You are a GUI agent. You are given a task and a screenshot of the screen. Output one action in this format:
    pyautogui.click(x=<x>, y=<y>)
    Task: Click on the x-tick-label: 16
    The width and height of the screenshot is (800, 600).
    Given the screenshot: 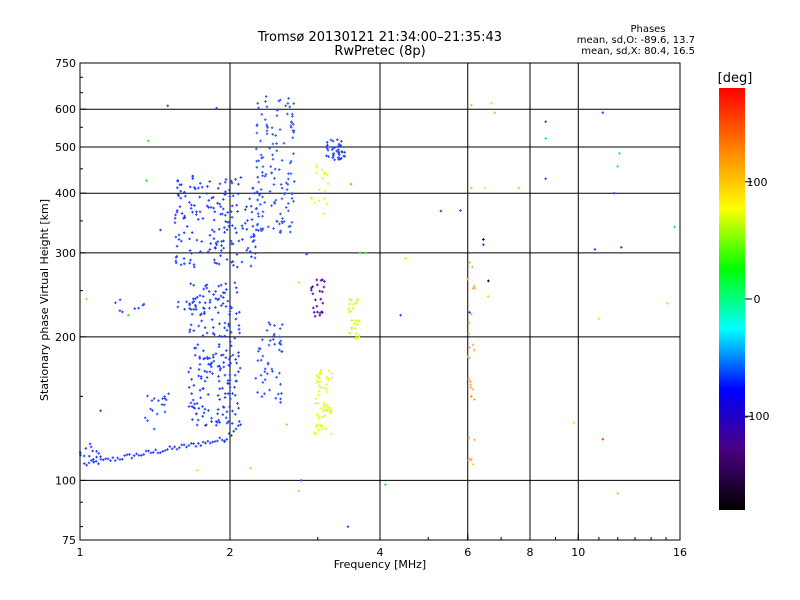 What is the action you would take?
    pyautogui.click(x=680, y=552)
    